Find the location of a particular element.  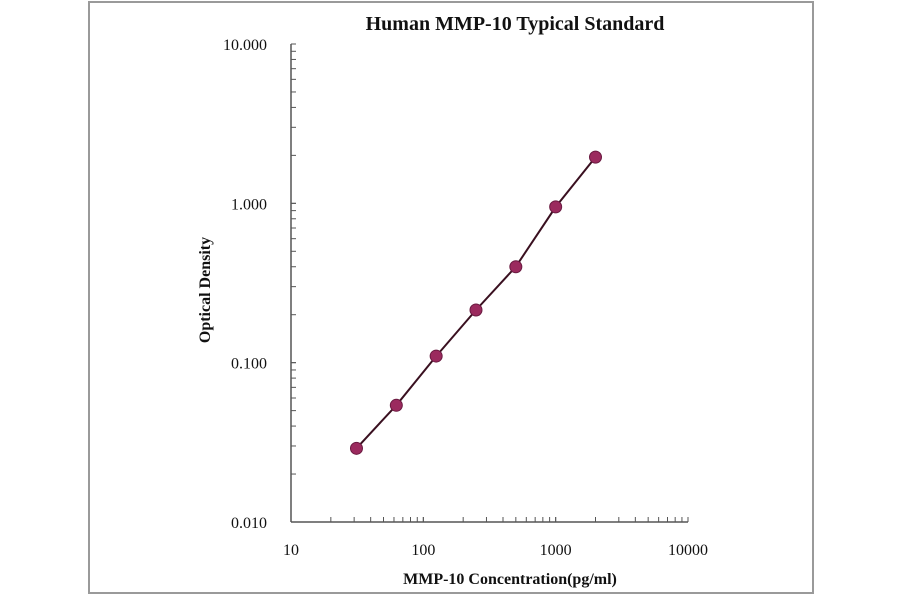

y-axis-label: Optical Density is located at coordinates (205, 290).